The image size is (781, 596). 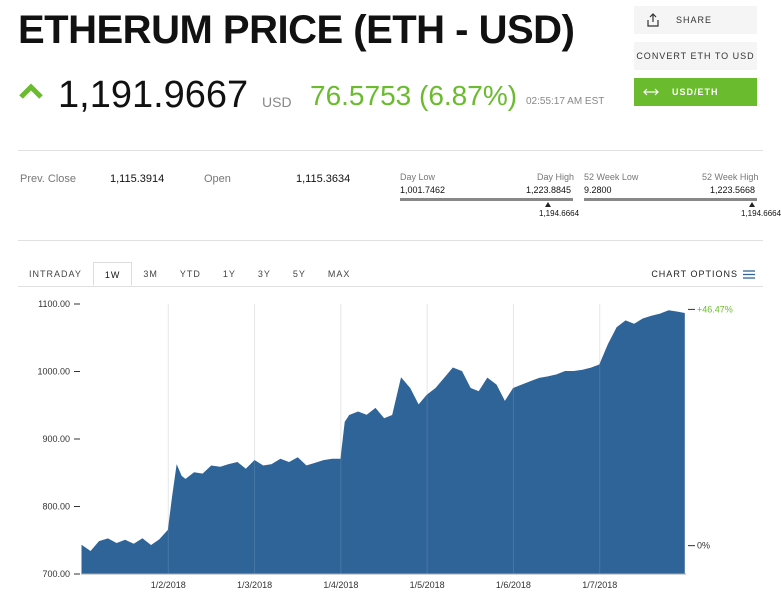 I want to click on x-tick-label: 1/3/2018, so click(x=254, y=585).